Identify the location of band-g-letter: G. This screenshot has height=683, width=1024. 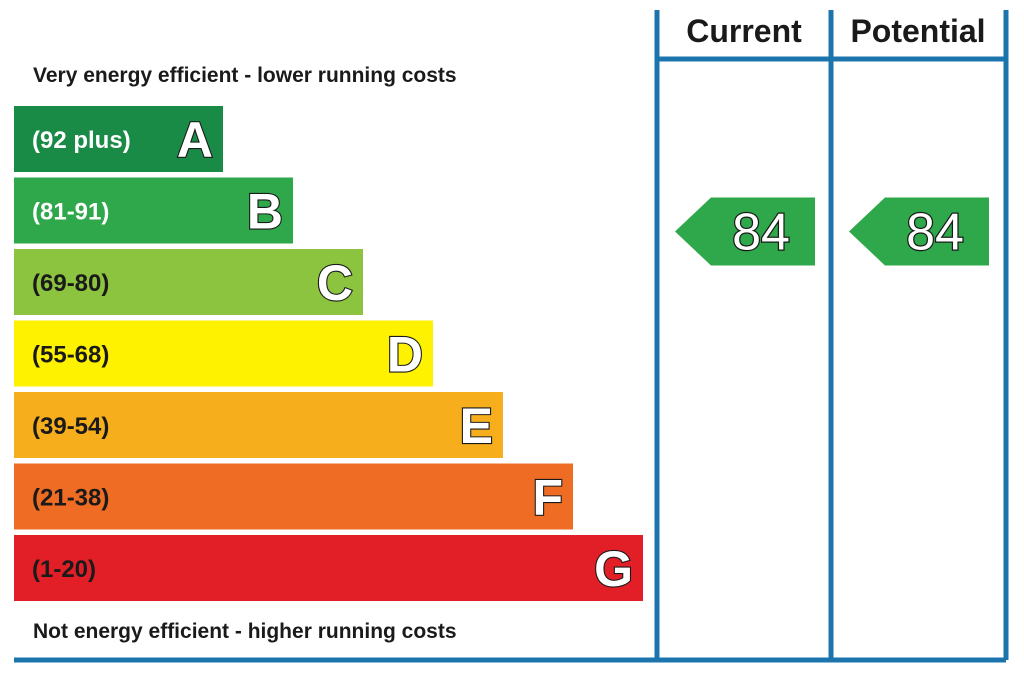
(613, 569).